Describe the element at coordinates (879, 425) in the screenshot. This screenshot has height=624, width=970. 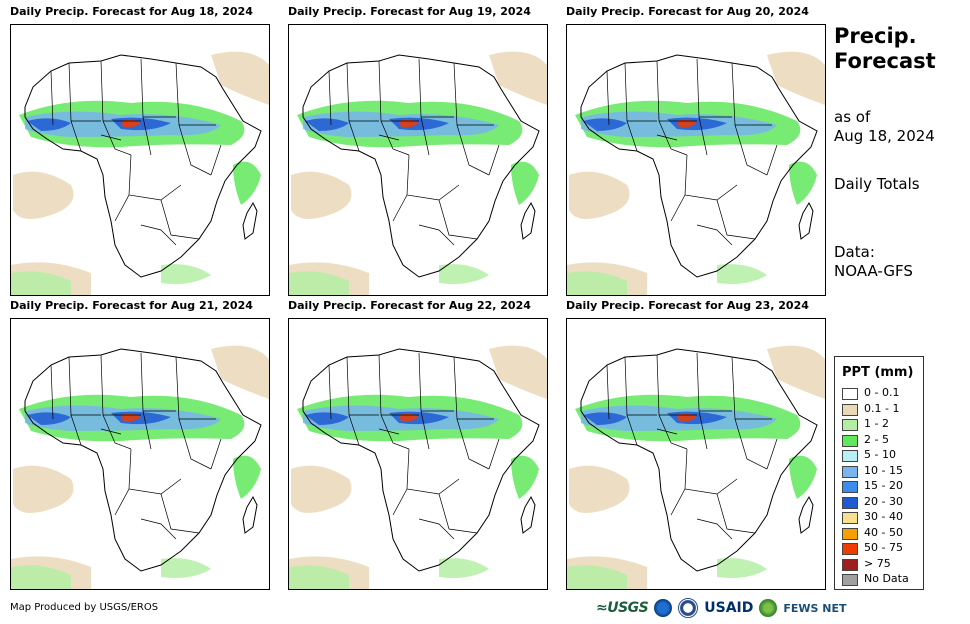
I see `legend-item: 1 - 2` at that location.